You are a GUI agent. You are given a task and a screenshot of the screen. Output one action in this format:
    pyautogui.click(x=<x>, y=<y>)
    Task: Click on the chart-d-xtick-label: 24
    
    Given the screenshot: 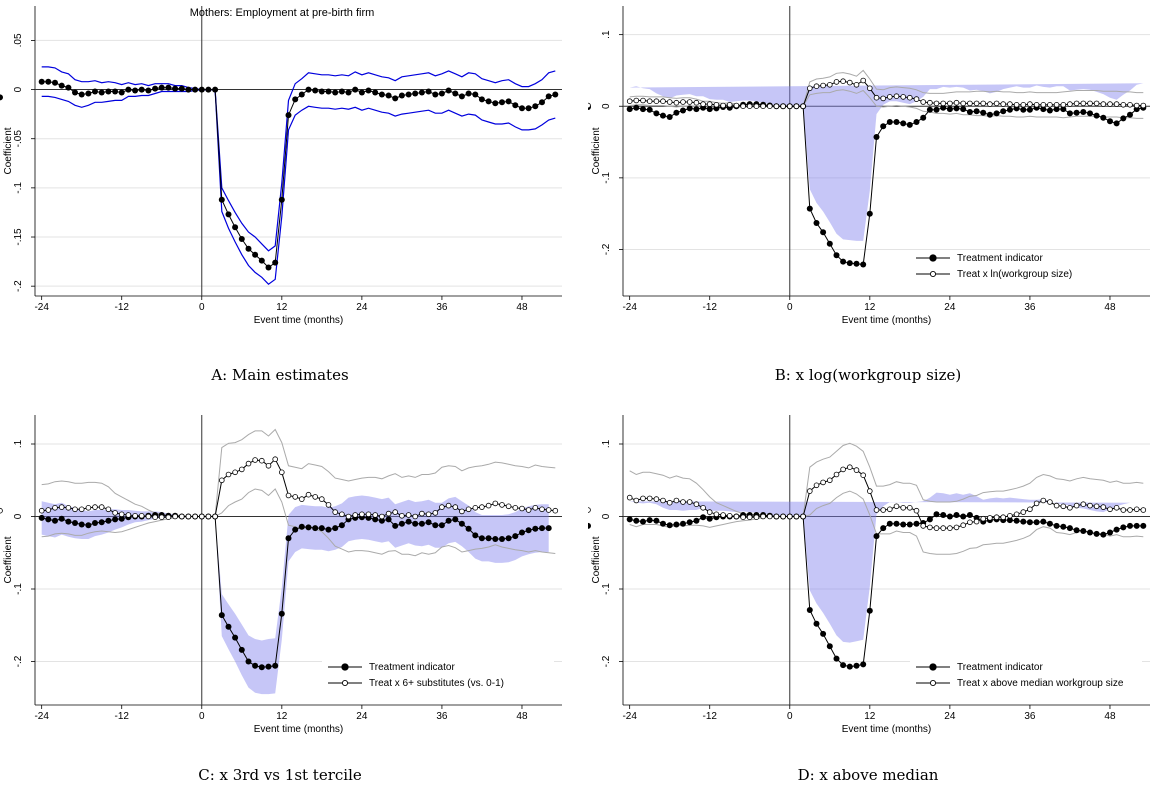 What is the action you would take?
    pyautogui.click(x=950, y=716)
    